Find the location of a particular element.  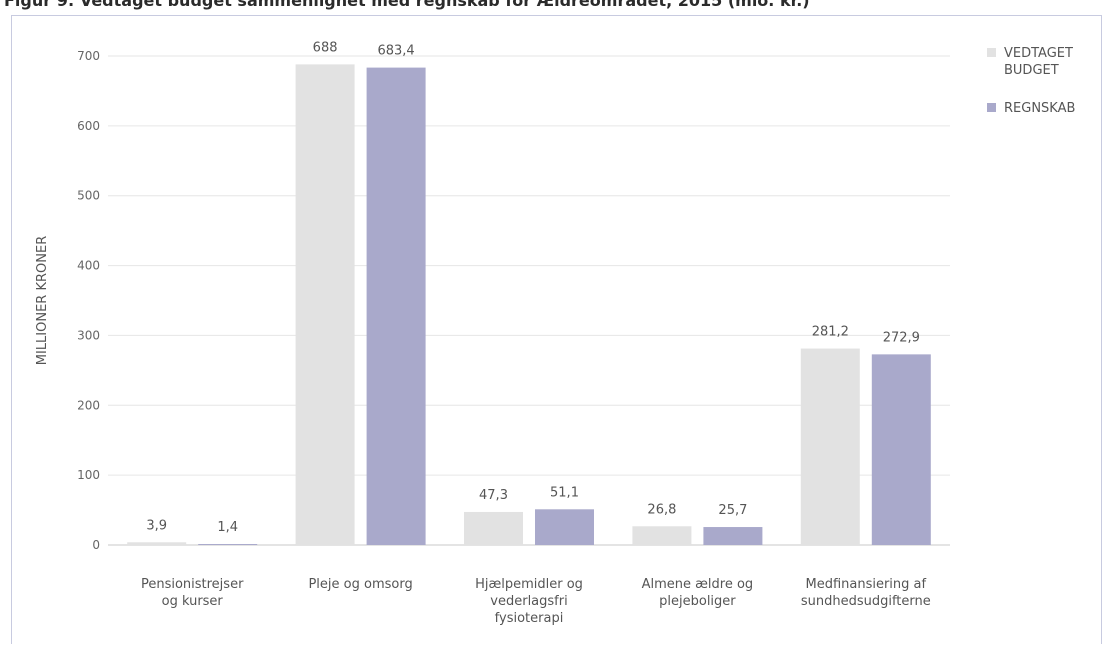

bar-value-label: 281,2 is located at coordinates (830, 332).